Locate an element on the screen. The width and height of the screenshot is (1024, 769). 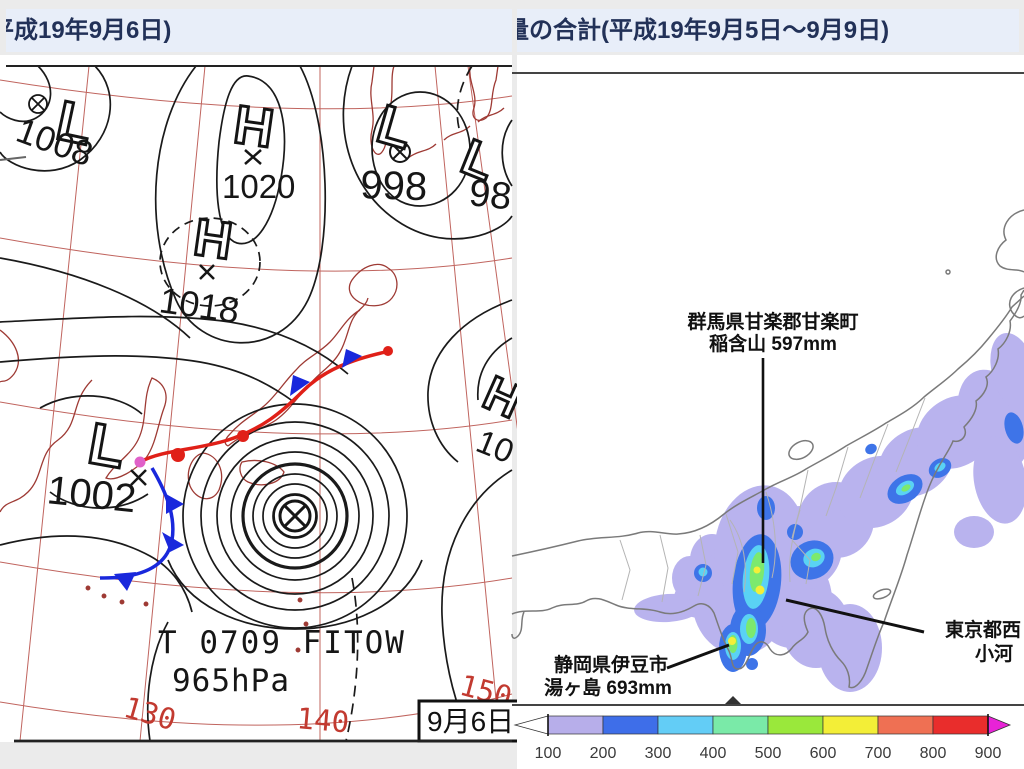
colorbar-tick: 600 is located at coordinates (823, 753).